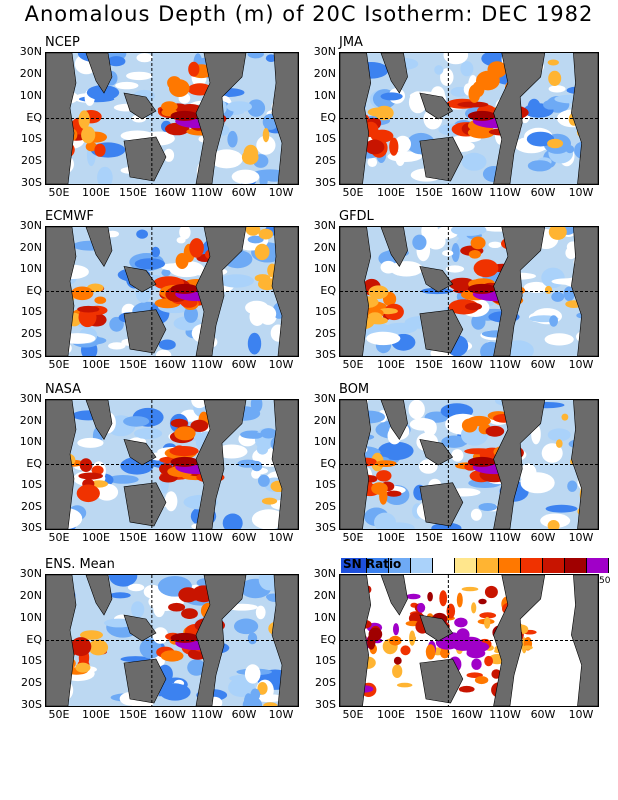  What do you see at coordinates (69, 216) in the screenshot?
I see `panel-label: ECMWF` at bounding box center [69, 216].